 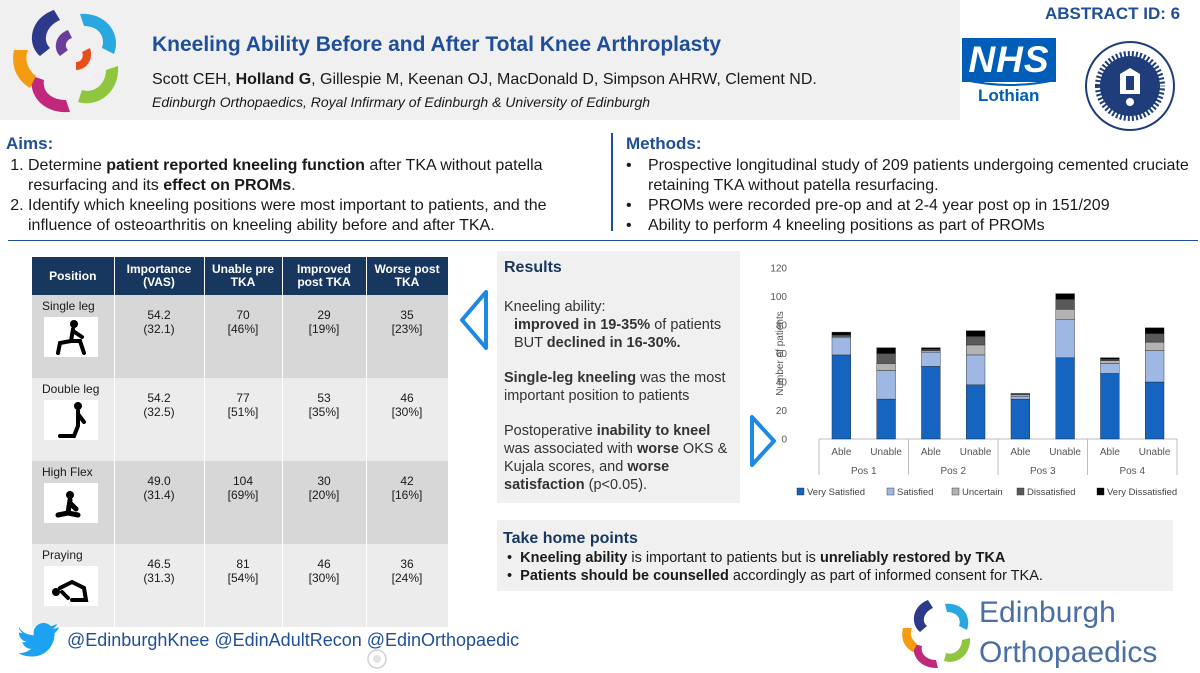 I want to click on praying-kneel-icon, so click(x=71, y=586).